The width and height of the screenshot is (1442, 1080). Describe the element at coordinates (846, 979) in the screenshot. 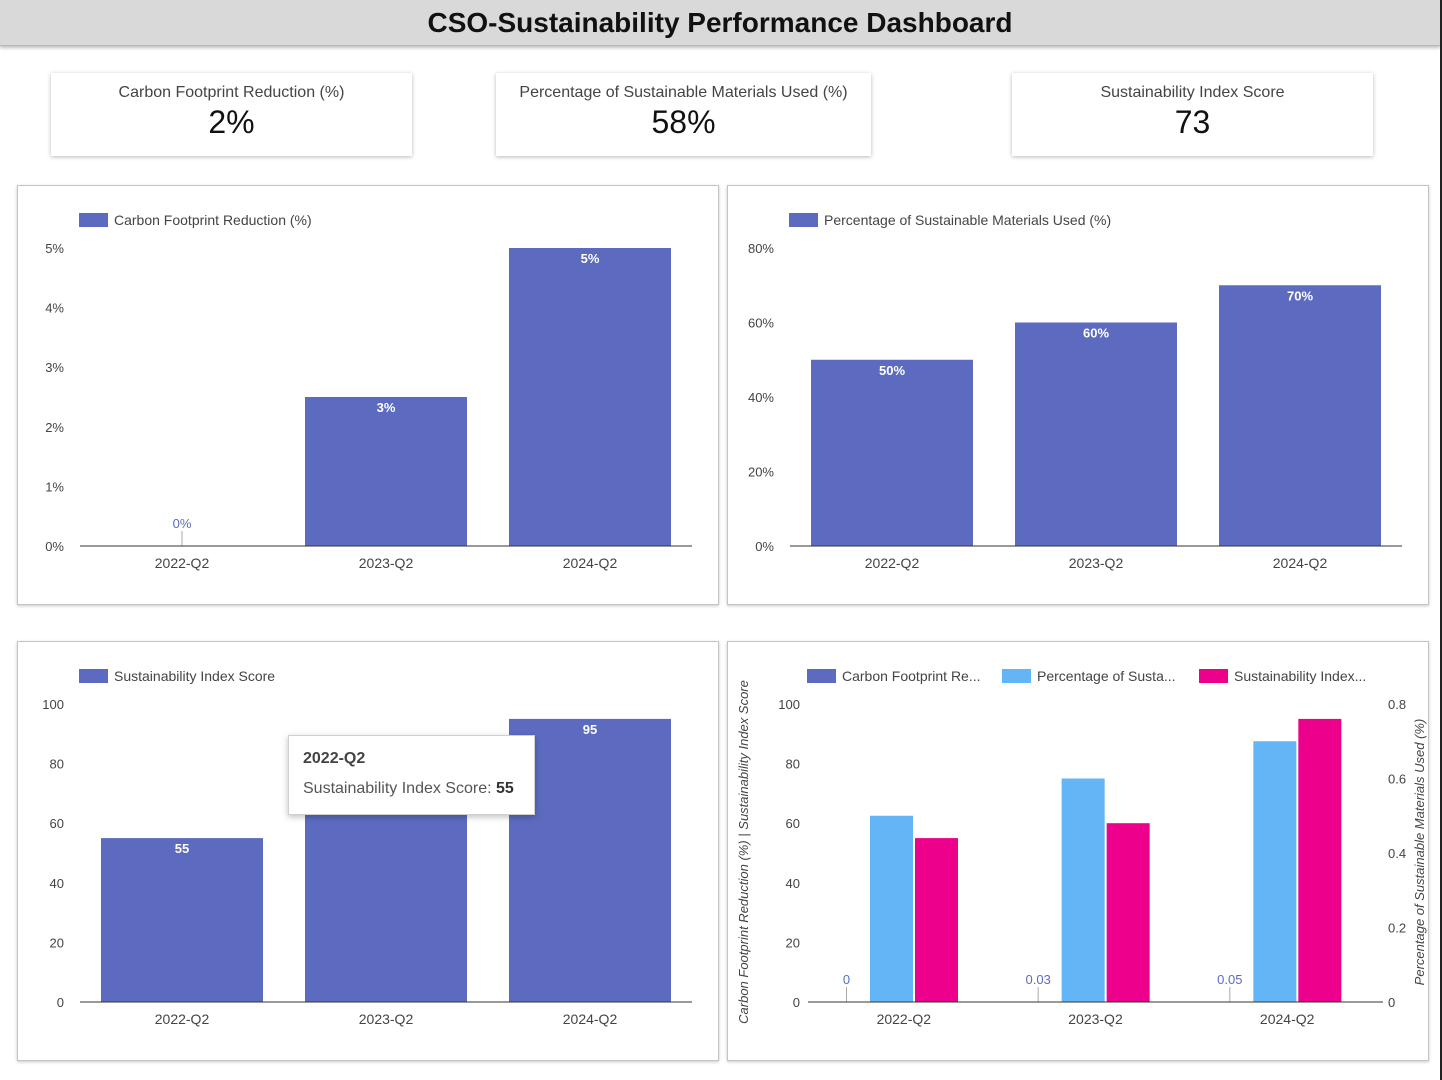

I see `data-label: 0` at that location.